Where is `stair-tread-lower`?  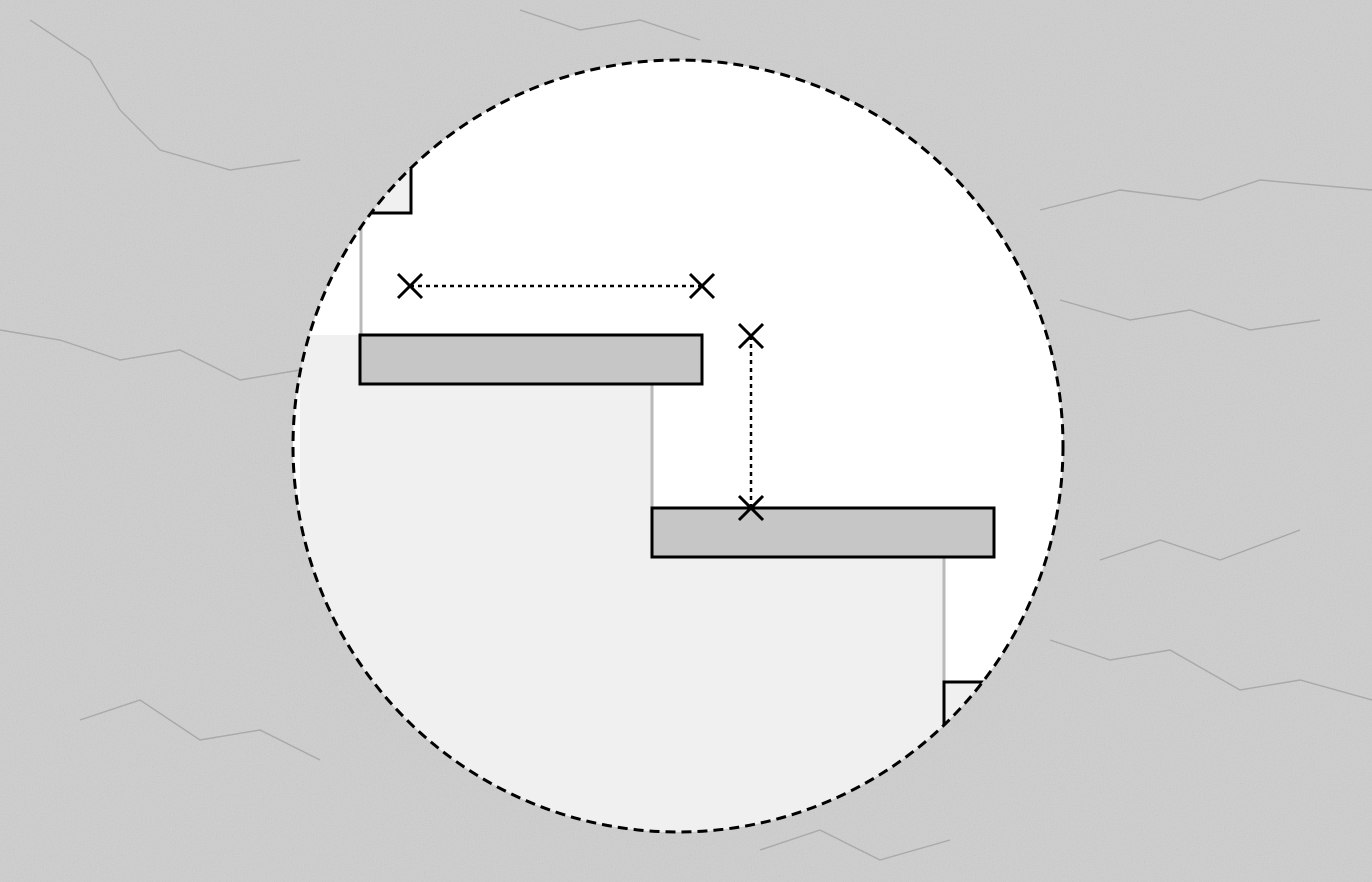
stair-tread-lower is located at coordinates (823, 532).